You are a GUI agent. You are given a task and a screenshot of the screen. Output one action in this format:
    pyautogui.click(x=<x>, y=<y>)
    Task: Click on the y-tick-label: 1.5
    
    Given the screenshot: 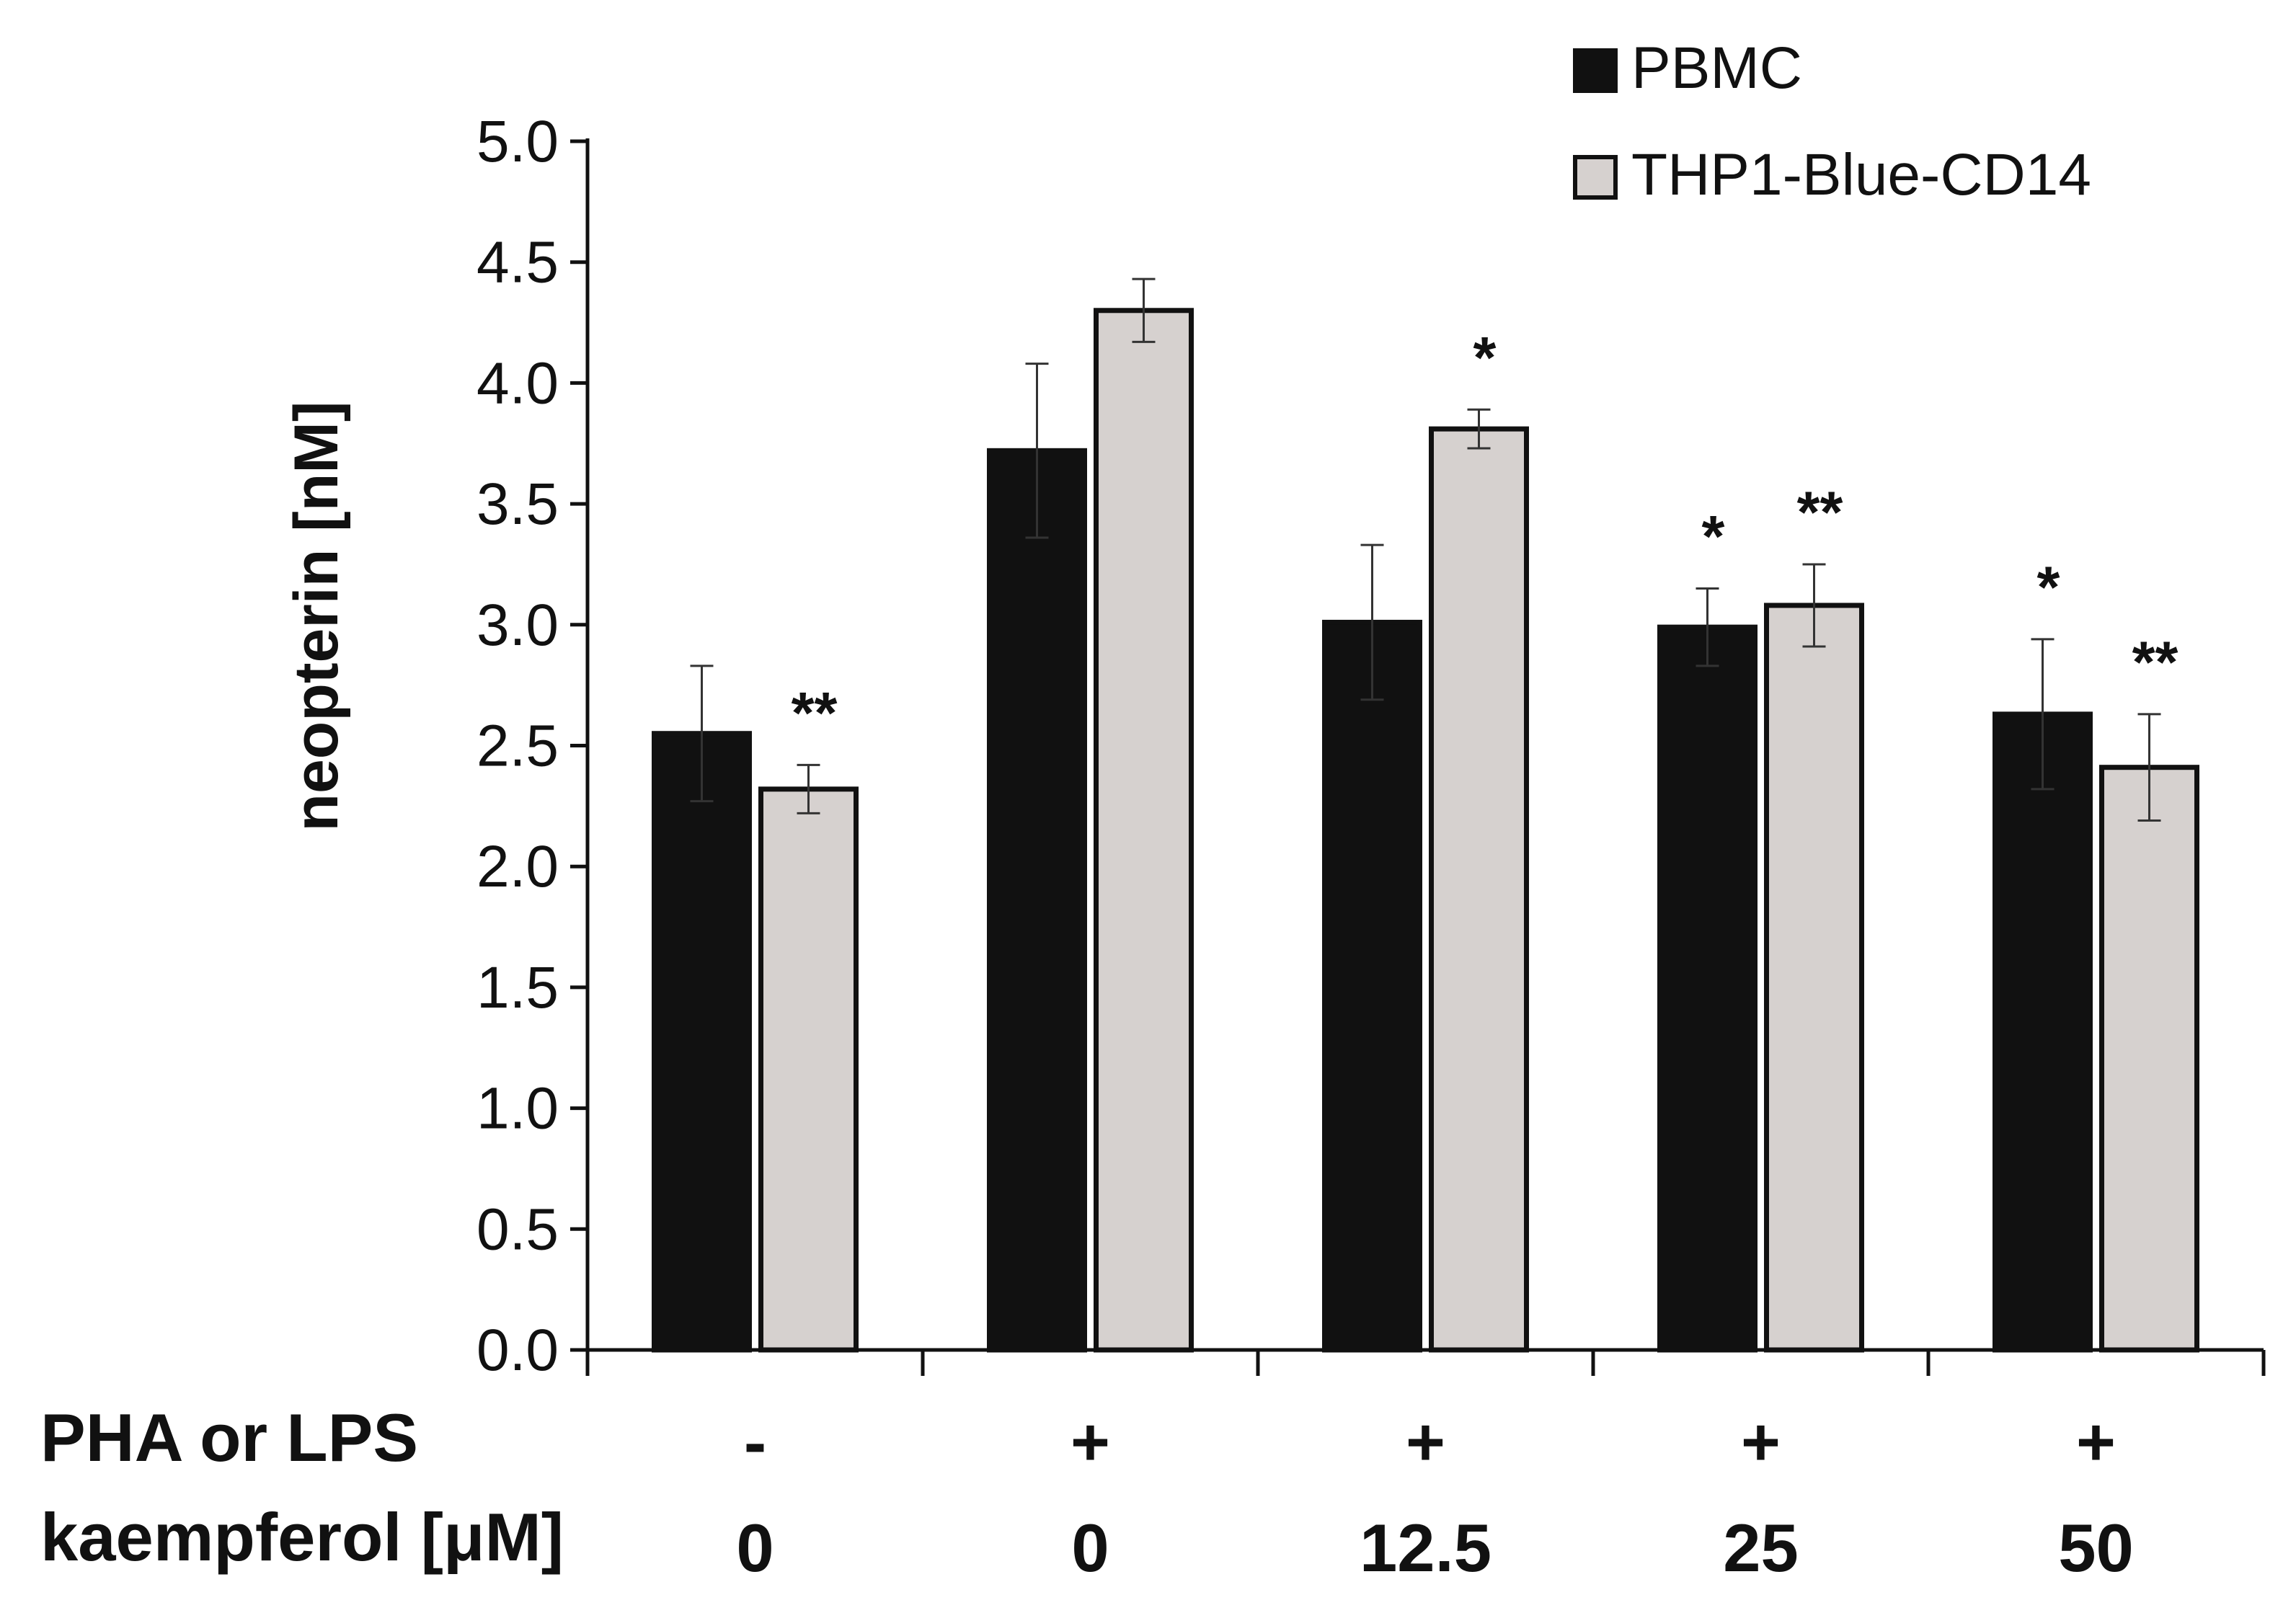 What is the action you would take?
    pyautogui.click(x=518, y=988)
    